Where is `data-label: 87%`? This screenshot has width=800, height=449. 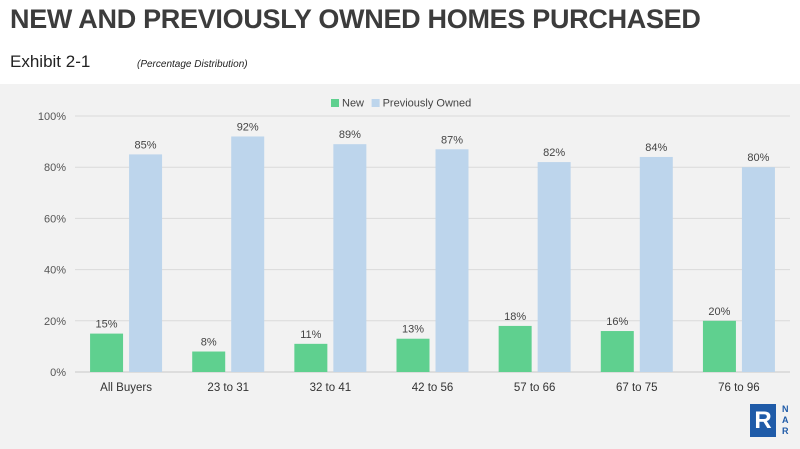 data-label: 87% is located at coordinates (452, 140).